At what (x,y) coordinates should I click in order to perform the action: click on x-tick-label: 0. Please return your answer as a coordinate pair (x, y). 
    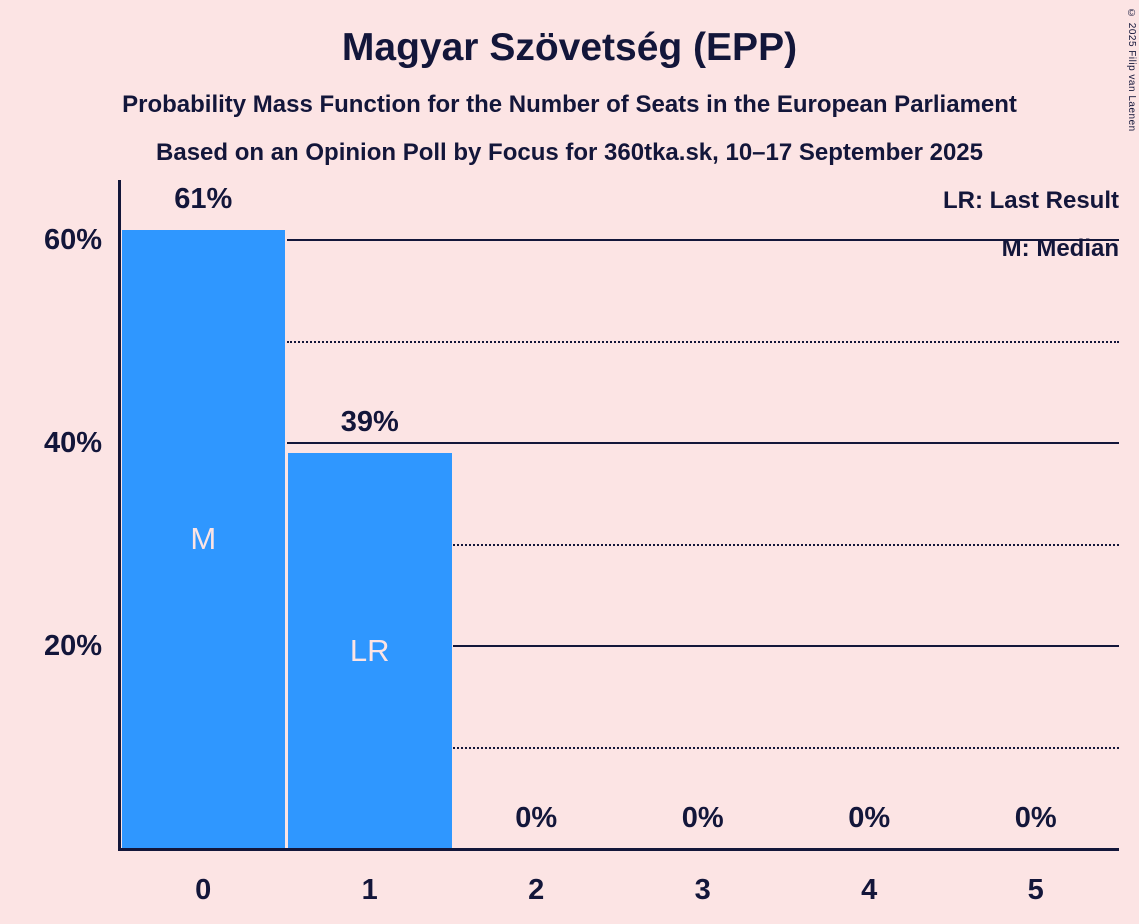
    Looking at the image, I should click on (203, 890).